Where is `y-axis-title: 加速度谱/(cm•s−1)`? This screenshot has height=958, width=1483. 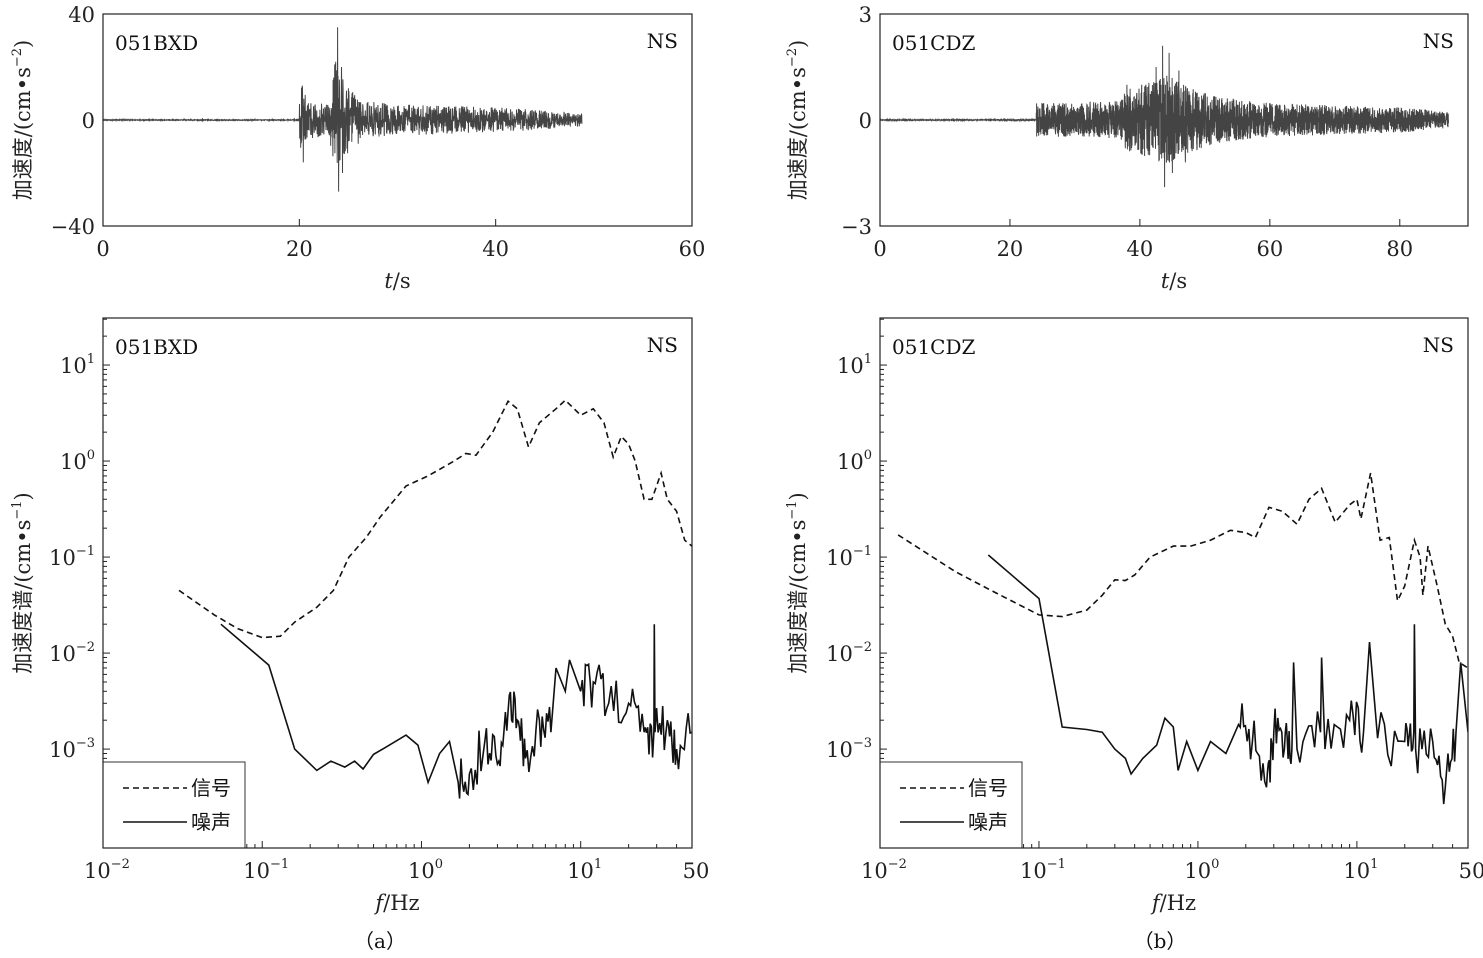
y-axis-title: 加速度谱/(cm•s−1) is located at coordinates (22, 582).